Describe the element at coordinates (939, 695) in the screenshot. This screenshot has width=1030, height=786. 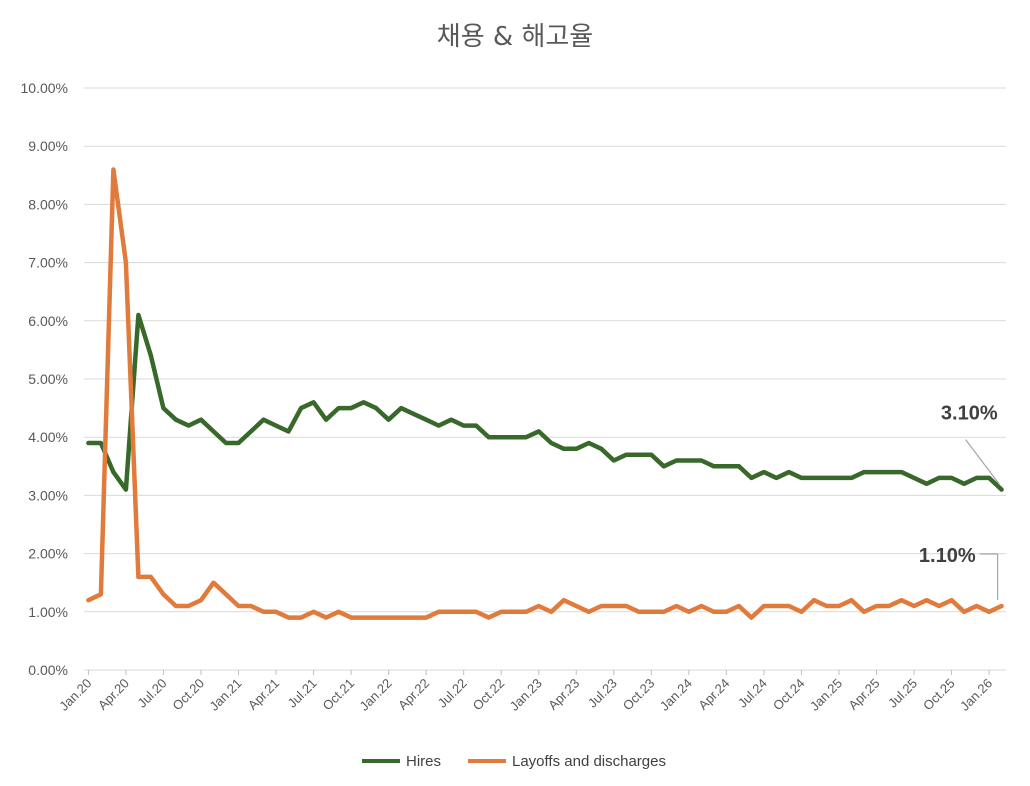
I see `x-tick-label: Oct.25` at that location.